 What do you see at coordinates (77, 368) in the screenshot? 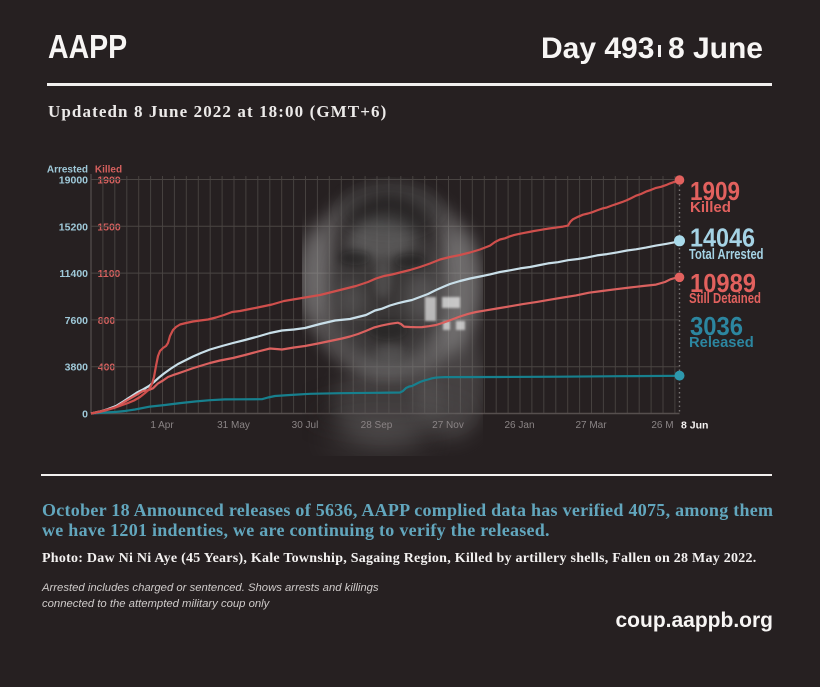
I see `svg-text: 3800` at bounding box center [77, 368].